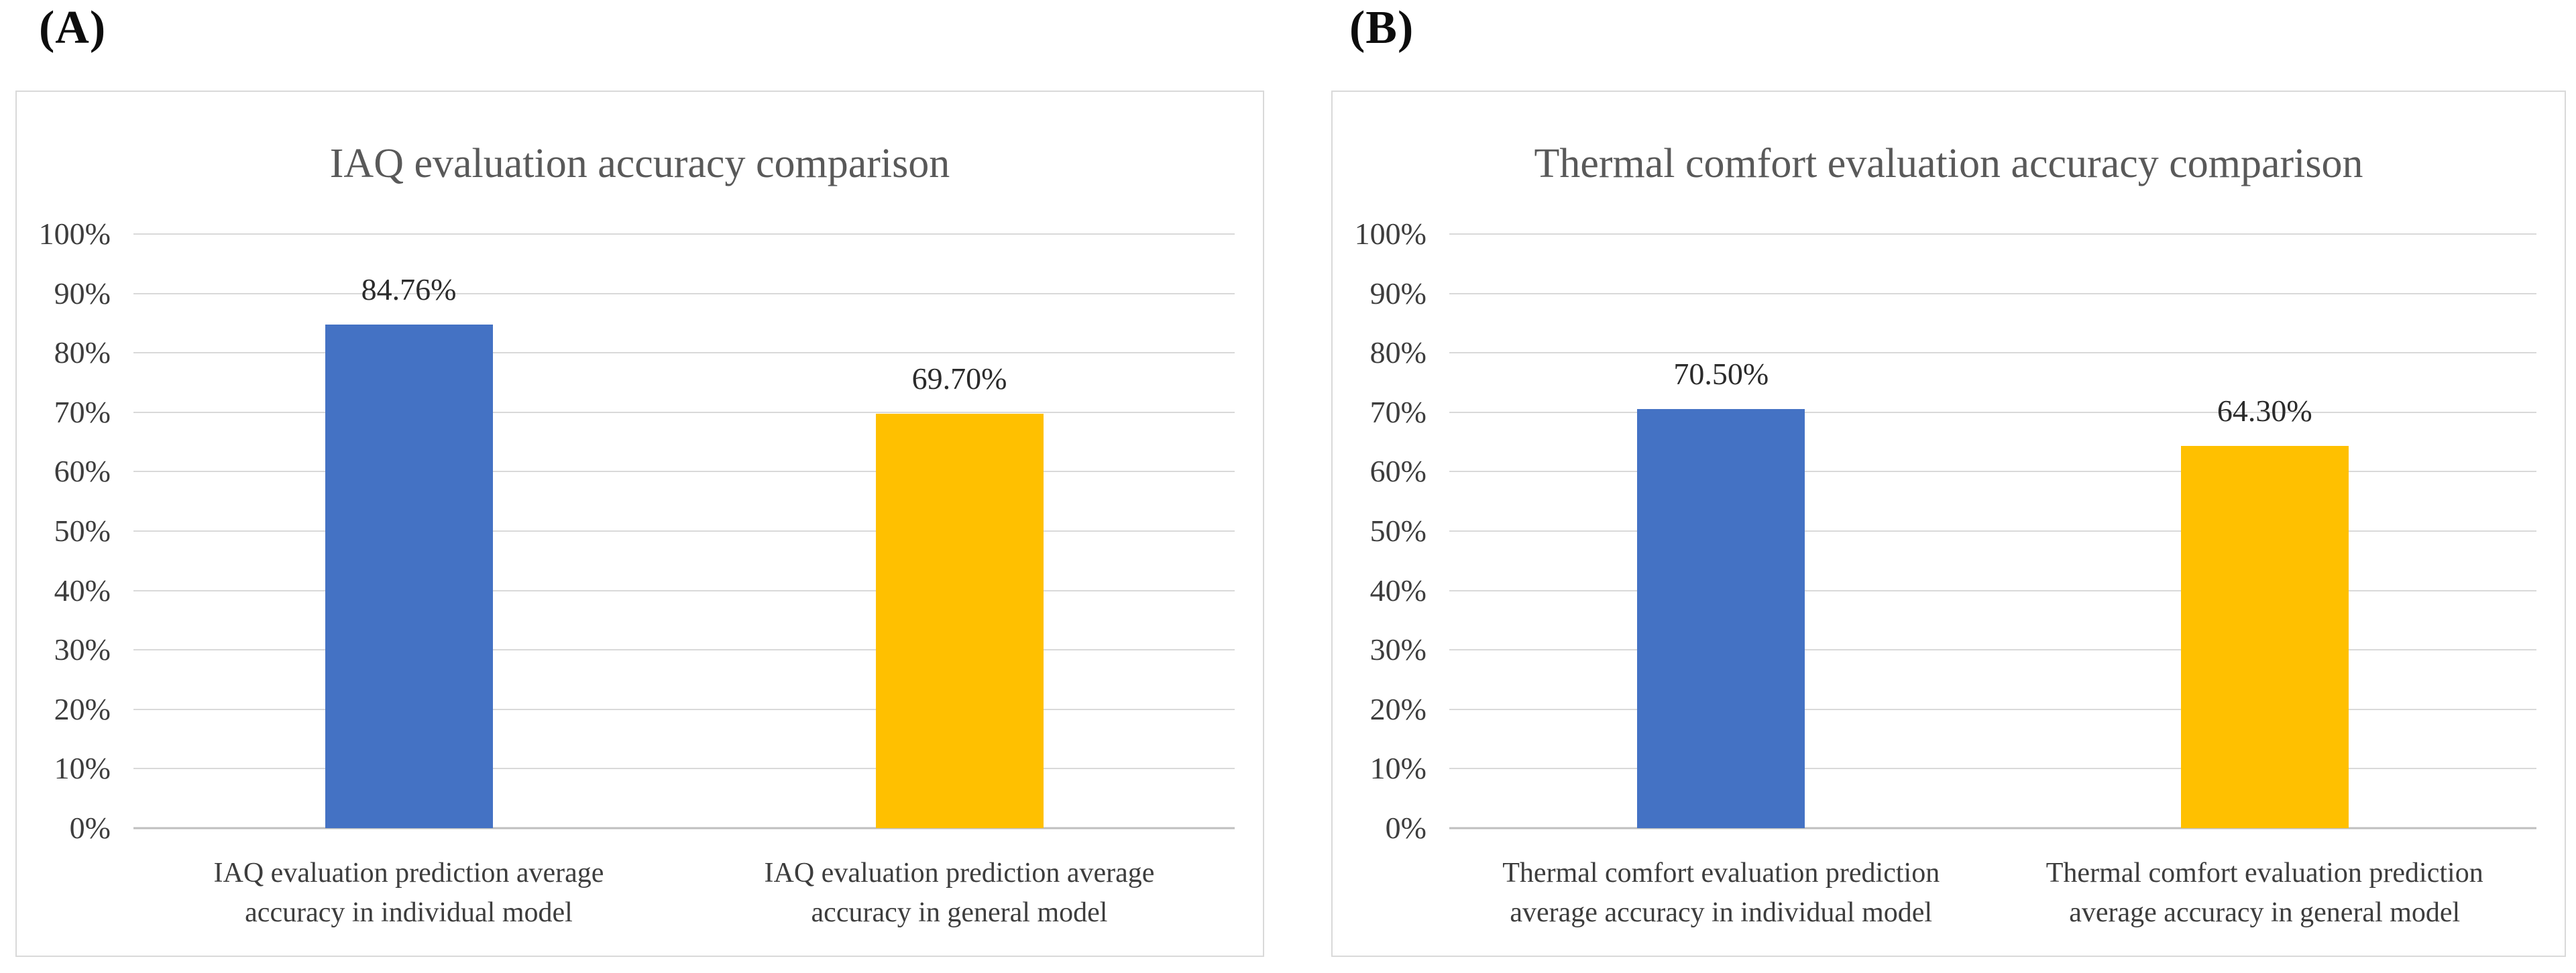 The image size is (2576, 973). Describe the element at coordinates (409, 289) in the screenshot. I see `bar-value-label: 84.76%` at that location.